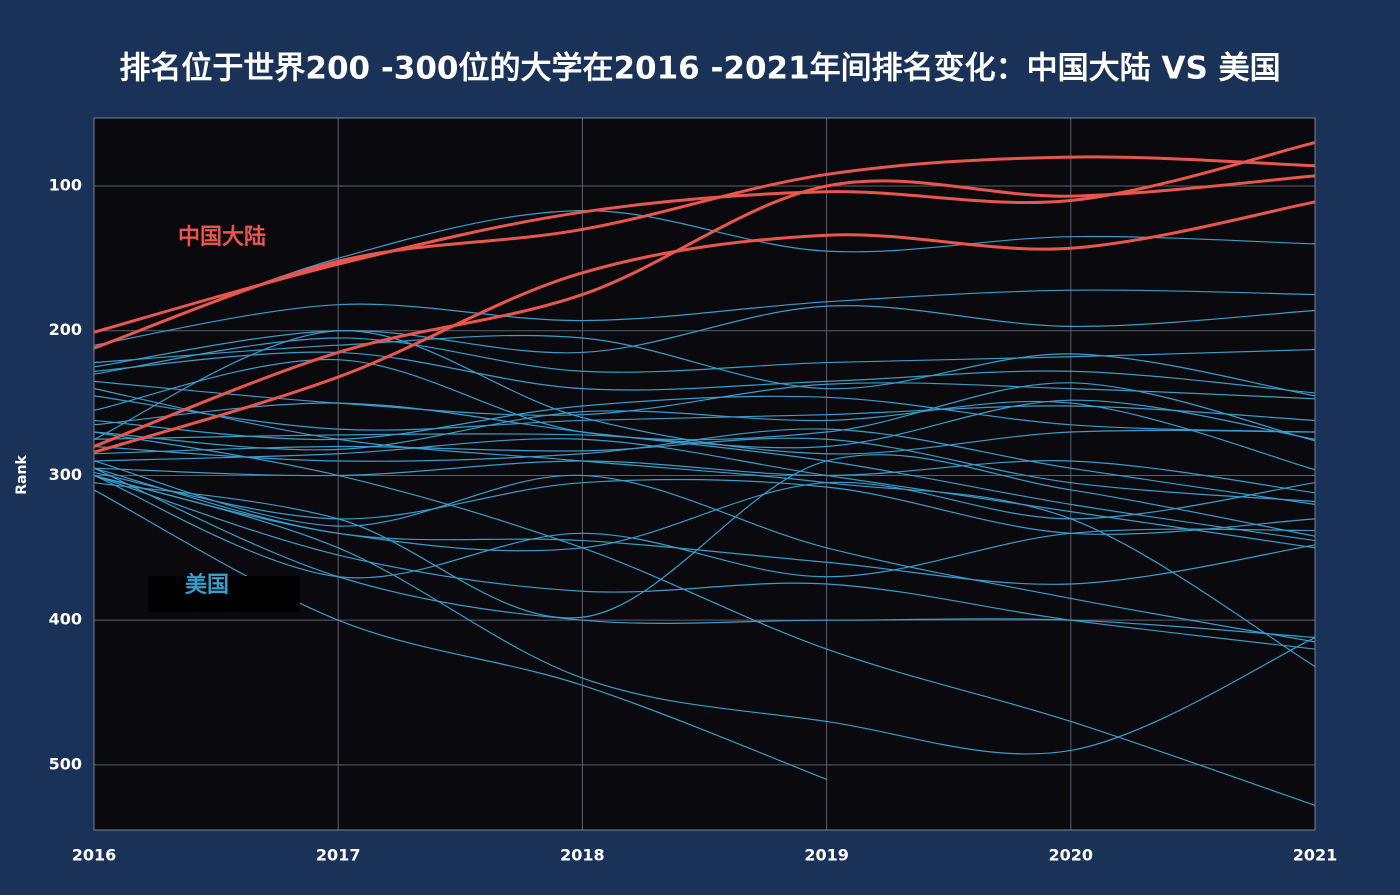 The width and height of the screenshot is (1400, 895). I want to click on y-tick-label: 400, so click(65, 619).